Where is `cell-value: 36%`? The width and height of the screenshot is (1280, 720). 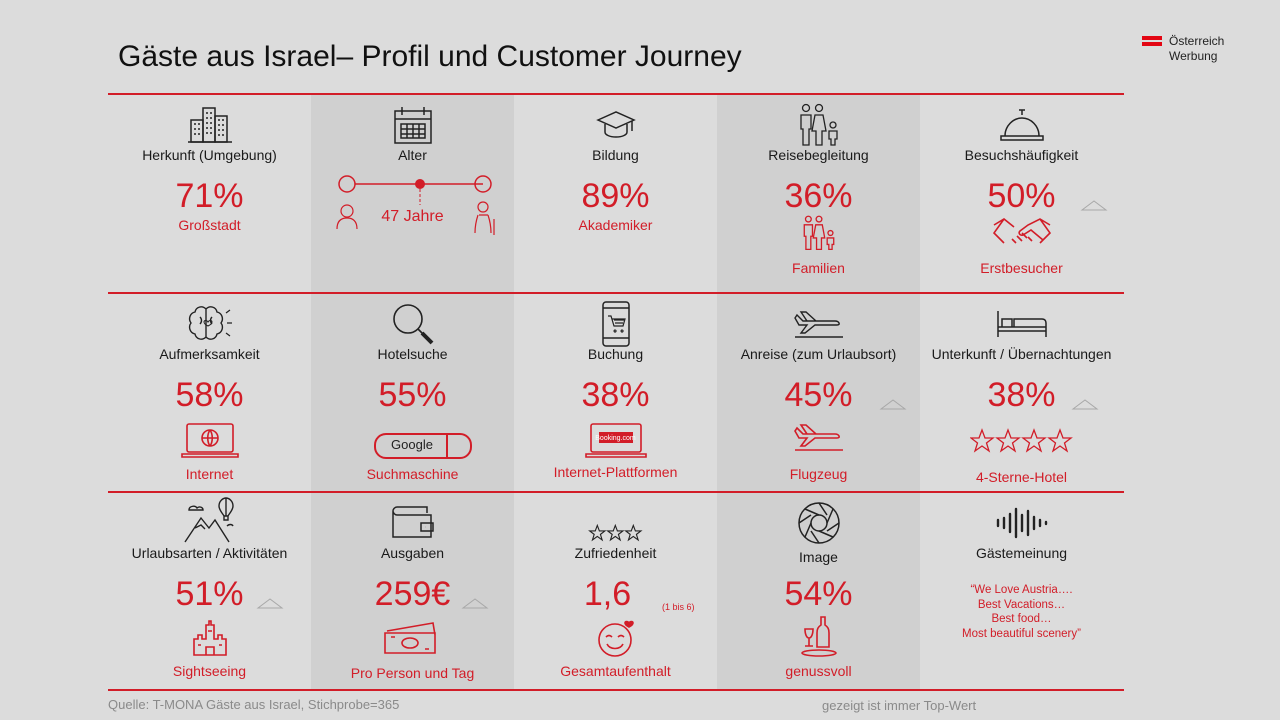
cell-value: 36% is located at coordinates (818, 196).